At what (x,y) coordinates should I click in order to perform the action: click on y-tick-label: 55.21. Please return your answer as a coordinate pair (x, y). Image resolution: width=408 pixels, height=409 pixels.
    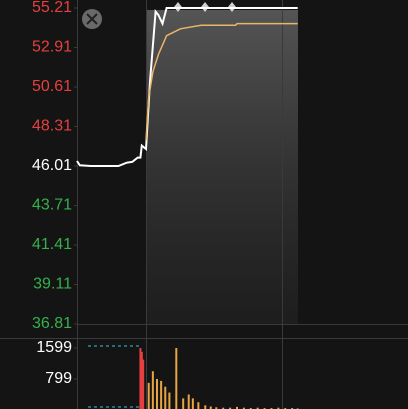
    Looking at the image, I should click on (52, 8).